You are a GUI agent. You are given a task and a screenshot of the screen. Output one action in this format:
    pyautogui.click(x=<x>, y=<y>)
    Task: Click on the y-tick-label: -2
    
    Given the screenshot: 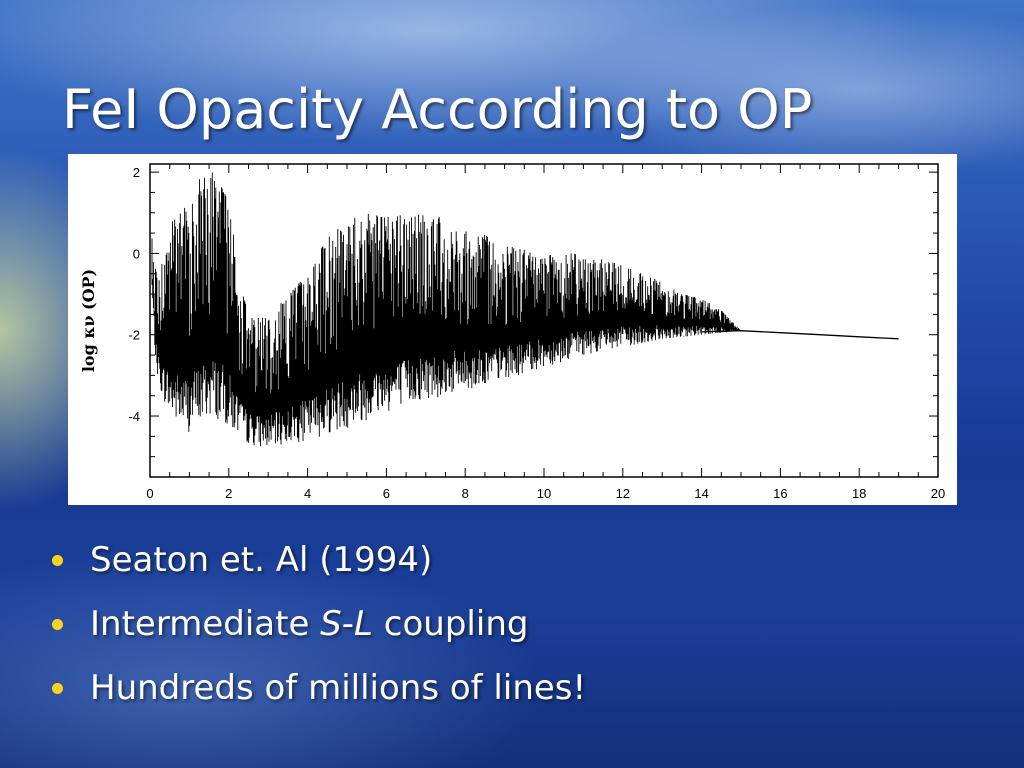 What is the action you would take?
    pyautogui.click(x=134, y=335)
    